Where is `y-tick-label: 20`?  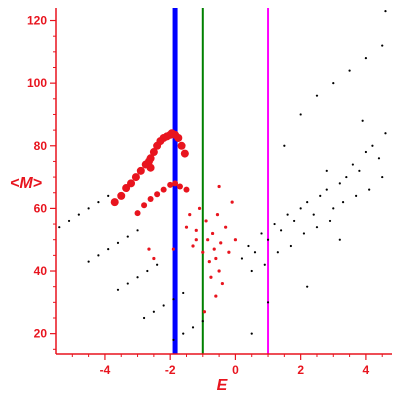
y-tick-label: 20 is located at coordinates (41, 334).